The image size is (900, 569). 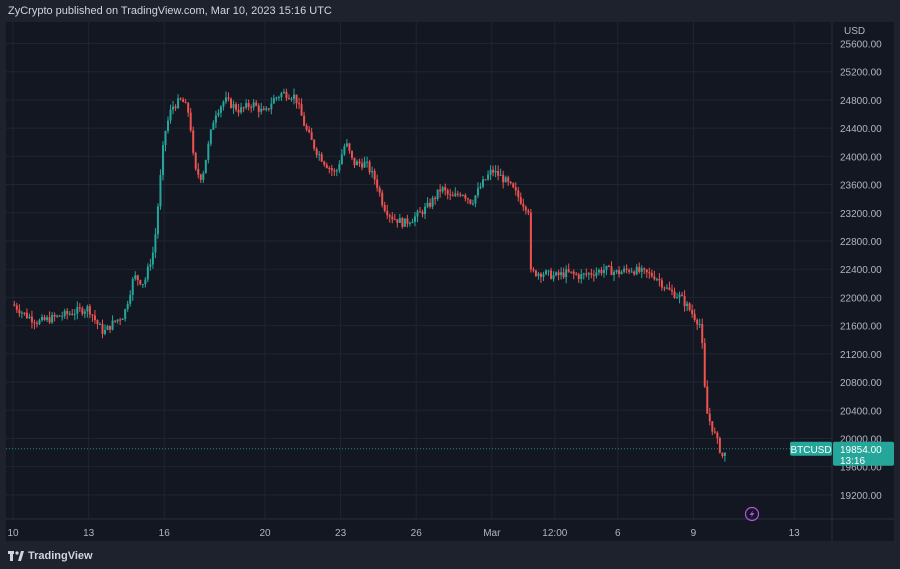 I want to click on x-tick-label: 23, so click(x=341, y=533).